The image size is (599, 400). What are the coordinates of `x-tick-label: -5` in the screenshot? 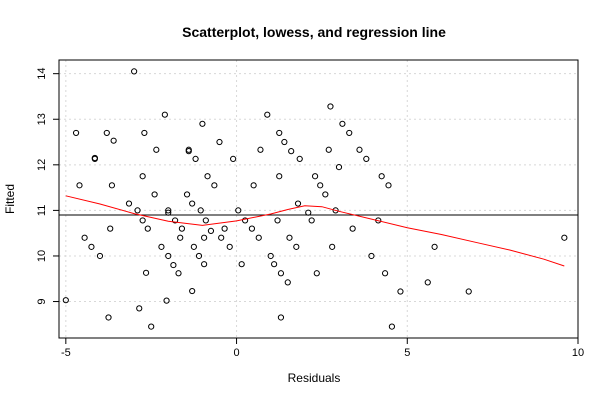 It's located at (66, 353).